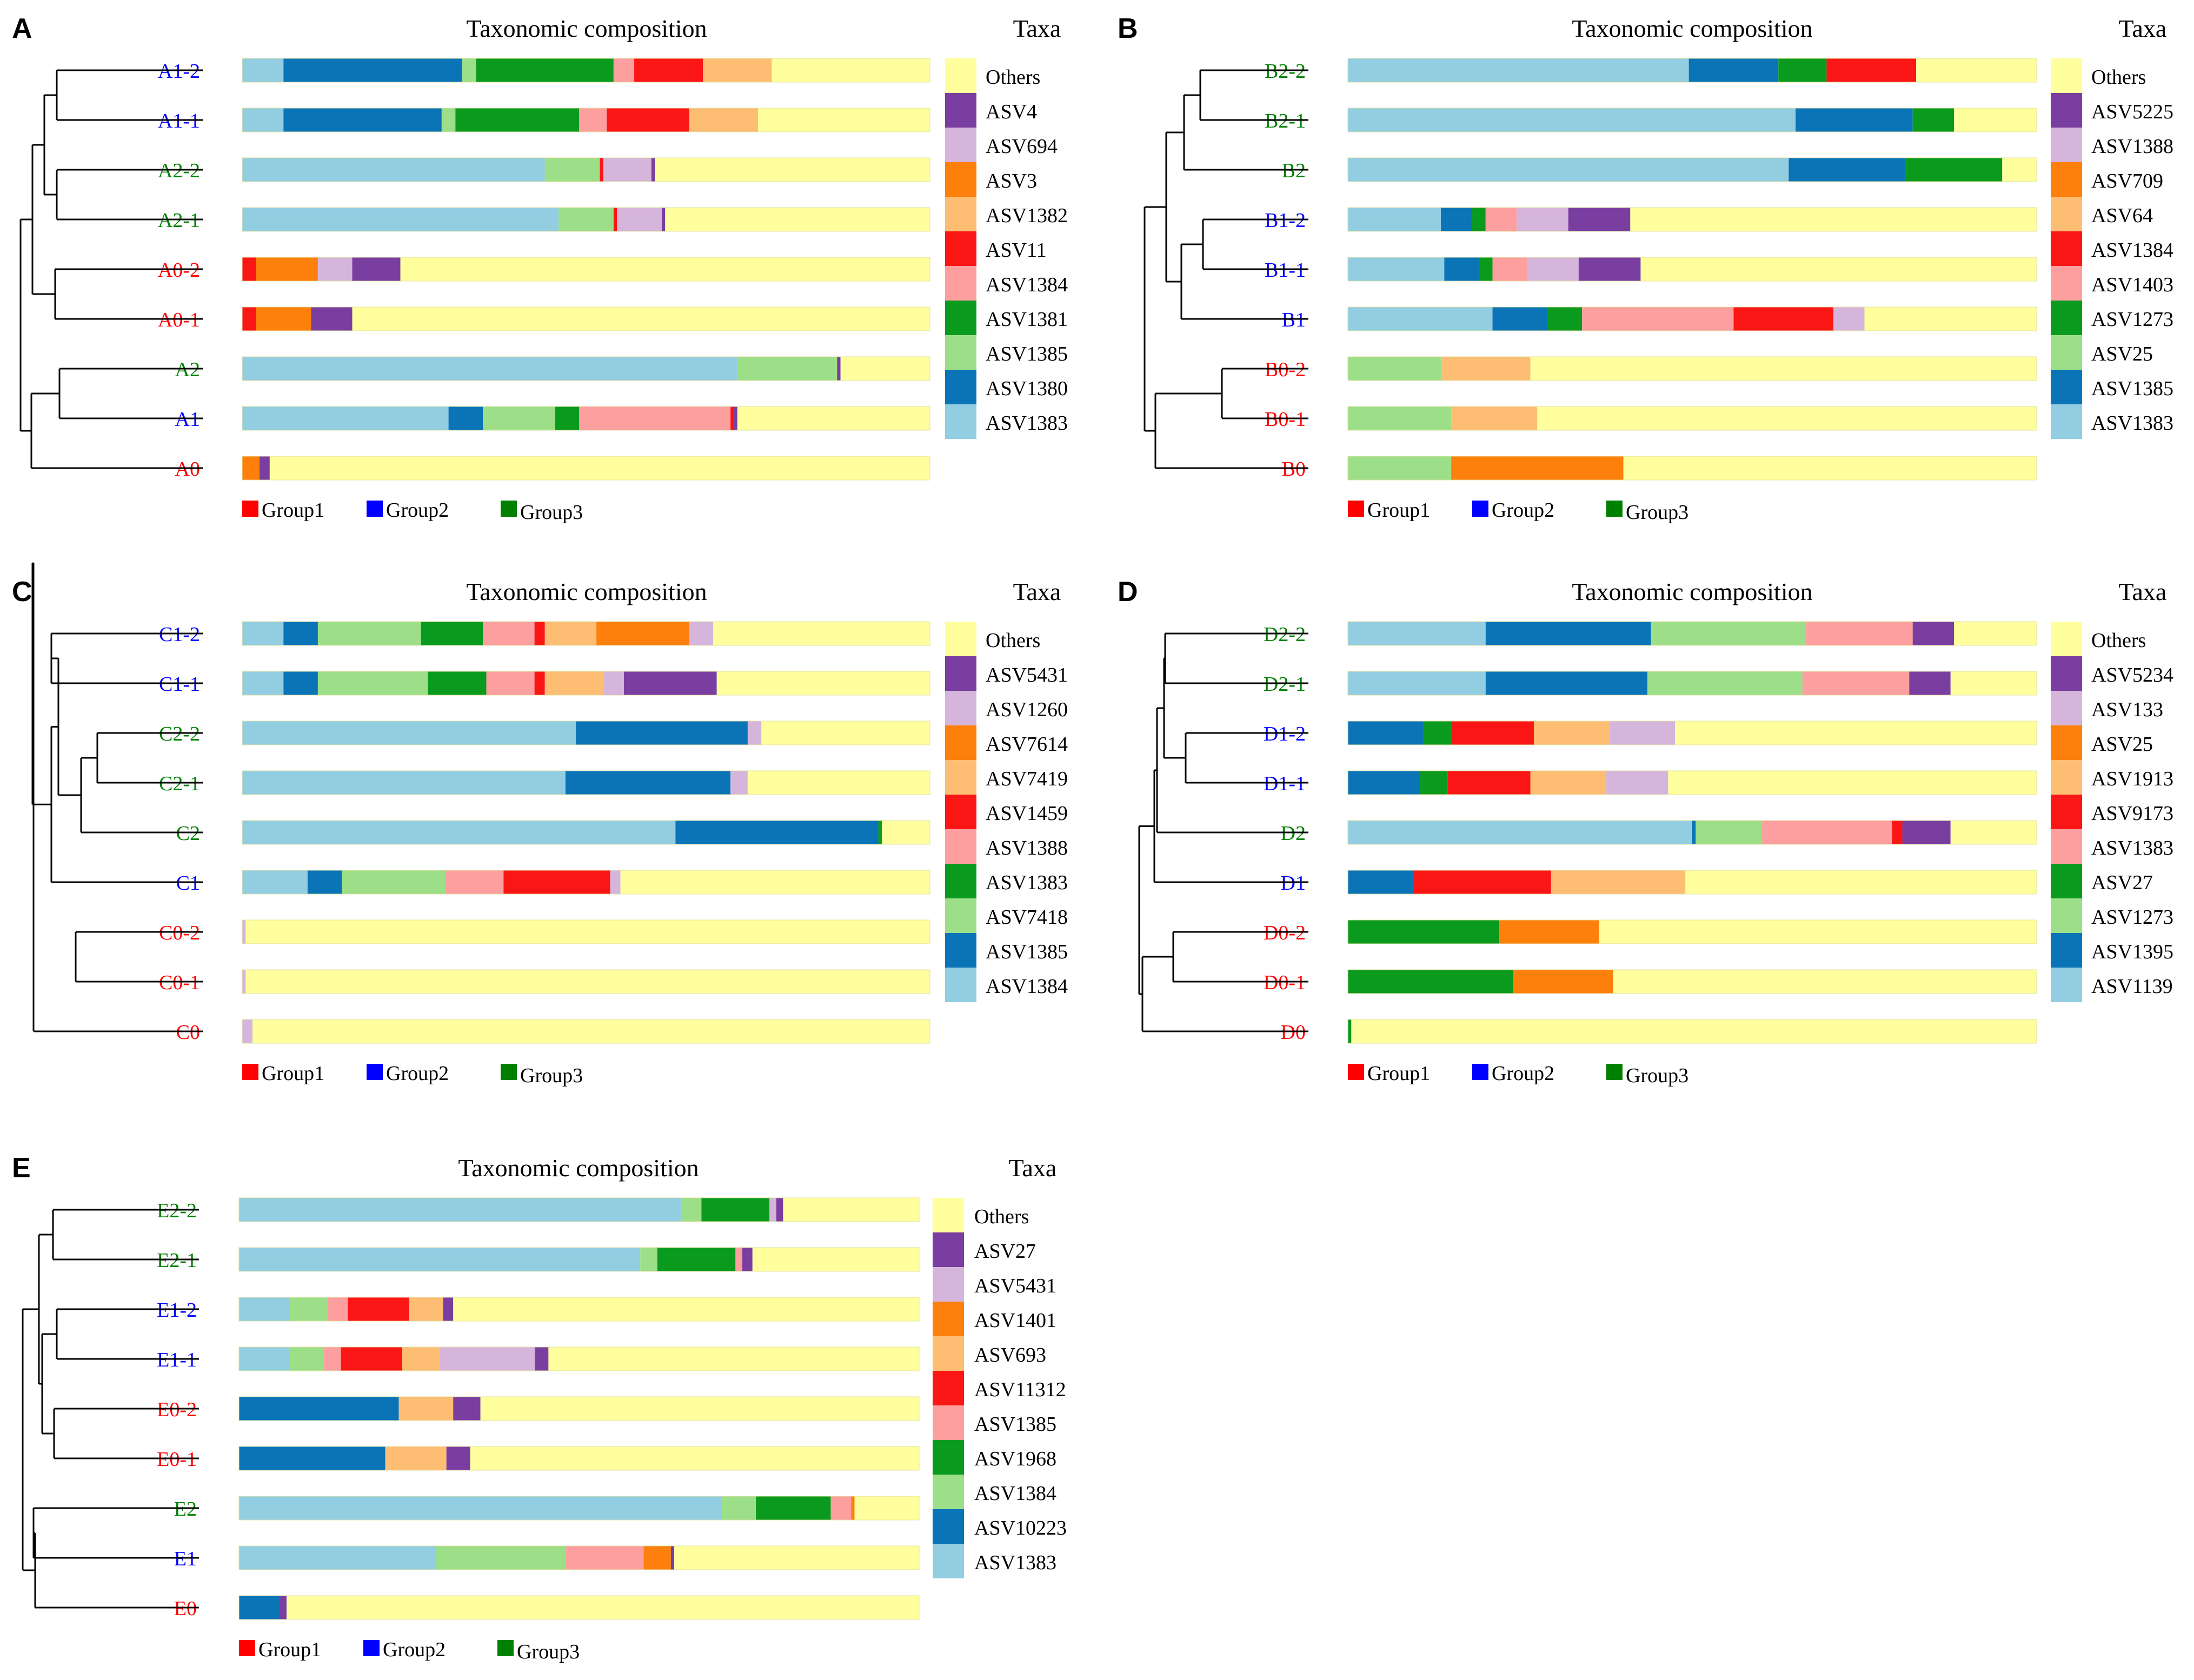  I want to click on legend-label: ASV1139, so click(2132, 987).